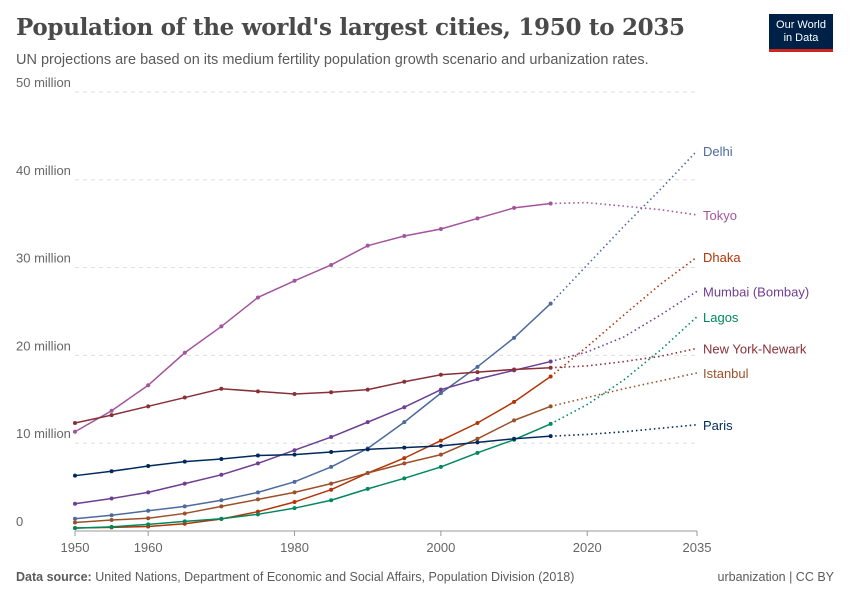 This screenshot has height=600, width=850. Describe the element at coordinates (312, 395) in the screenshot. I see `series-line-new-york-newark` at that location.